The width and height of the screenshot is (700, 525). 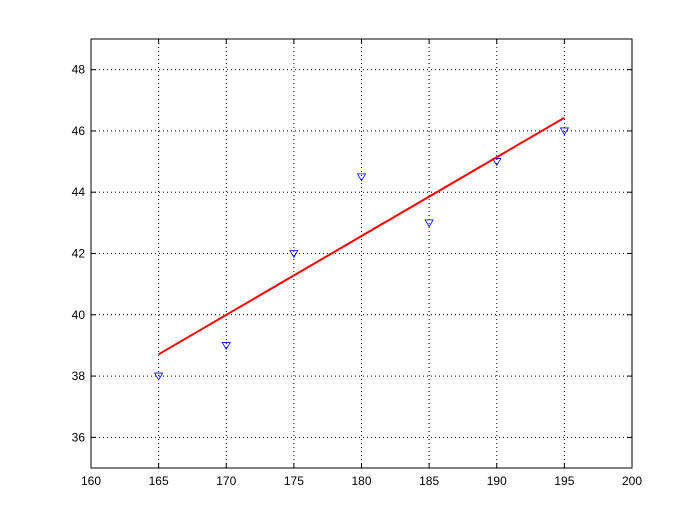 I want to click on y-tick-label: 42, so click(x=79, y=254).